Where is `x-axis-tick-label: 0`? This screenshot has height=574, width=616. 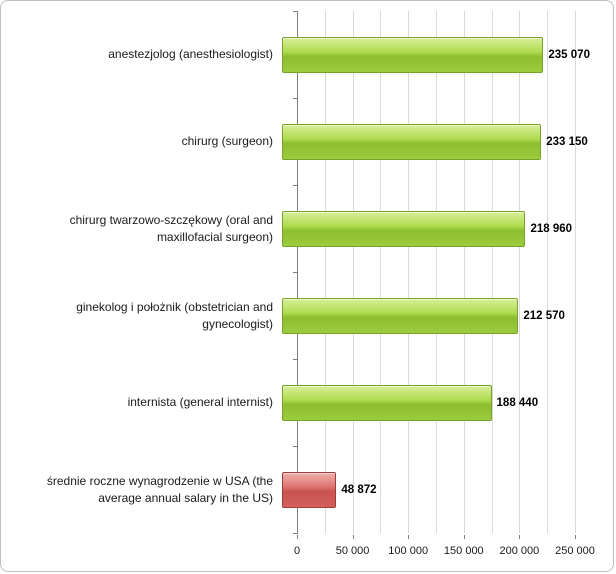 x-axis-tick-label: 0 is located at coordinates (297, 551).